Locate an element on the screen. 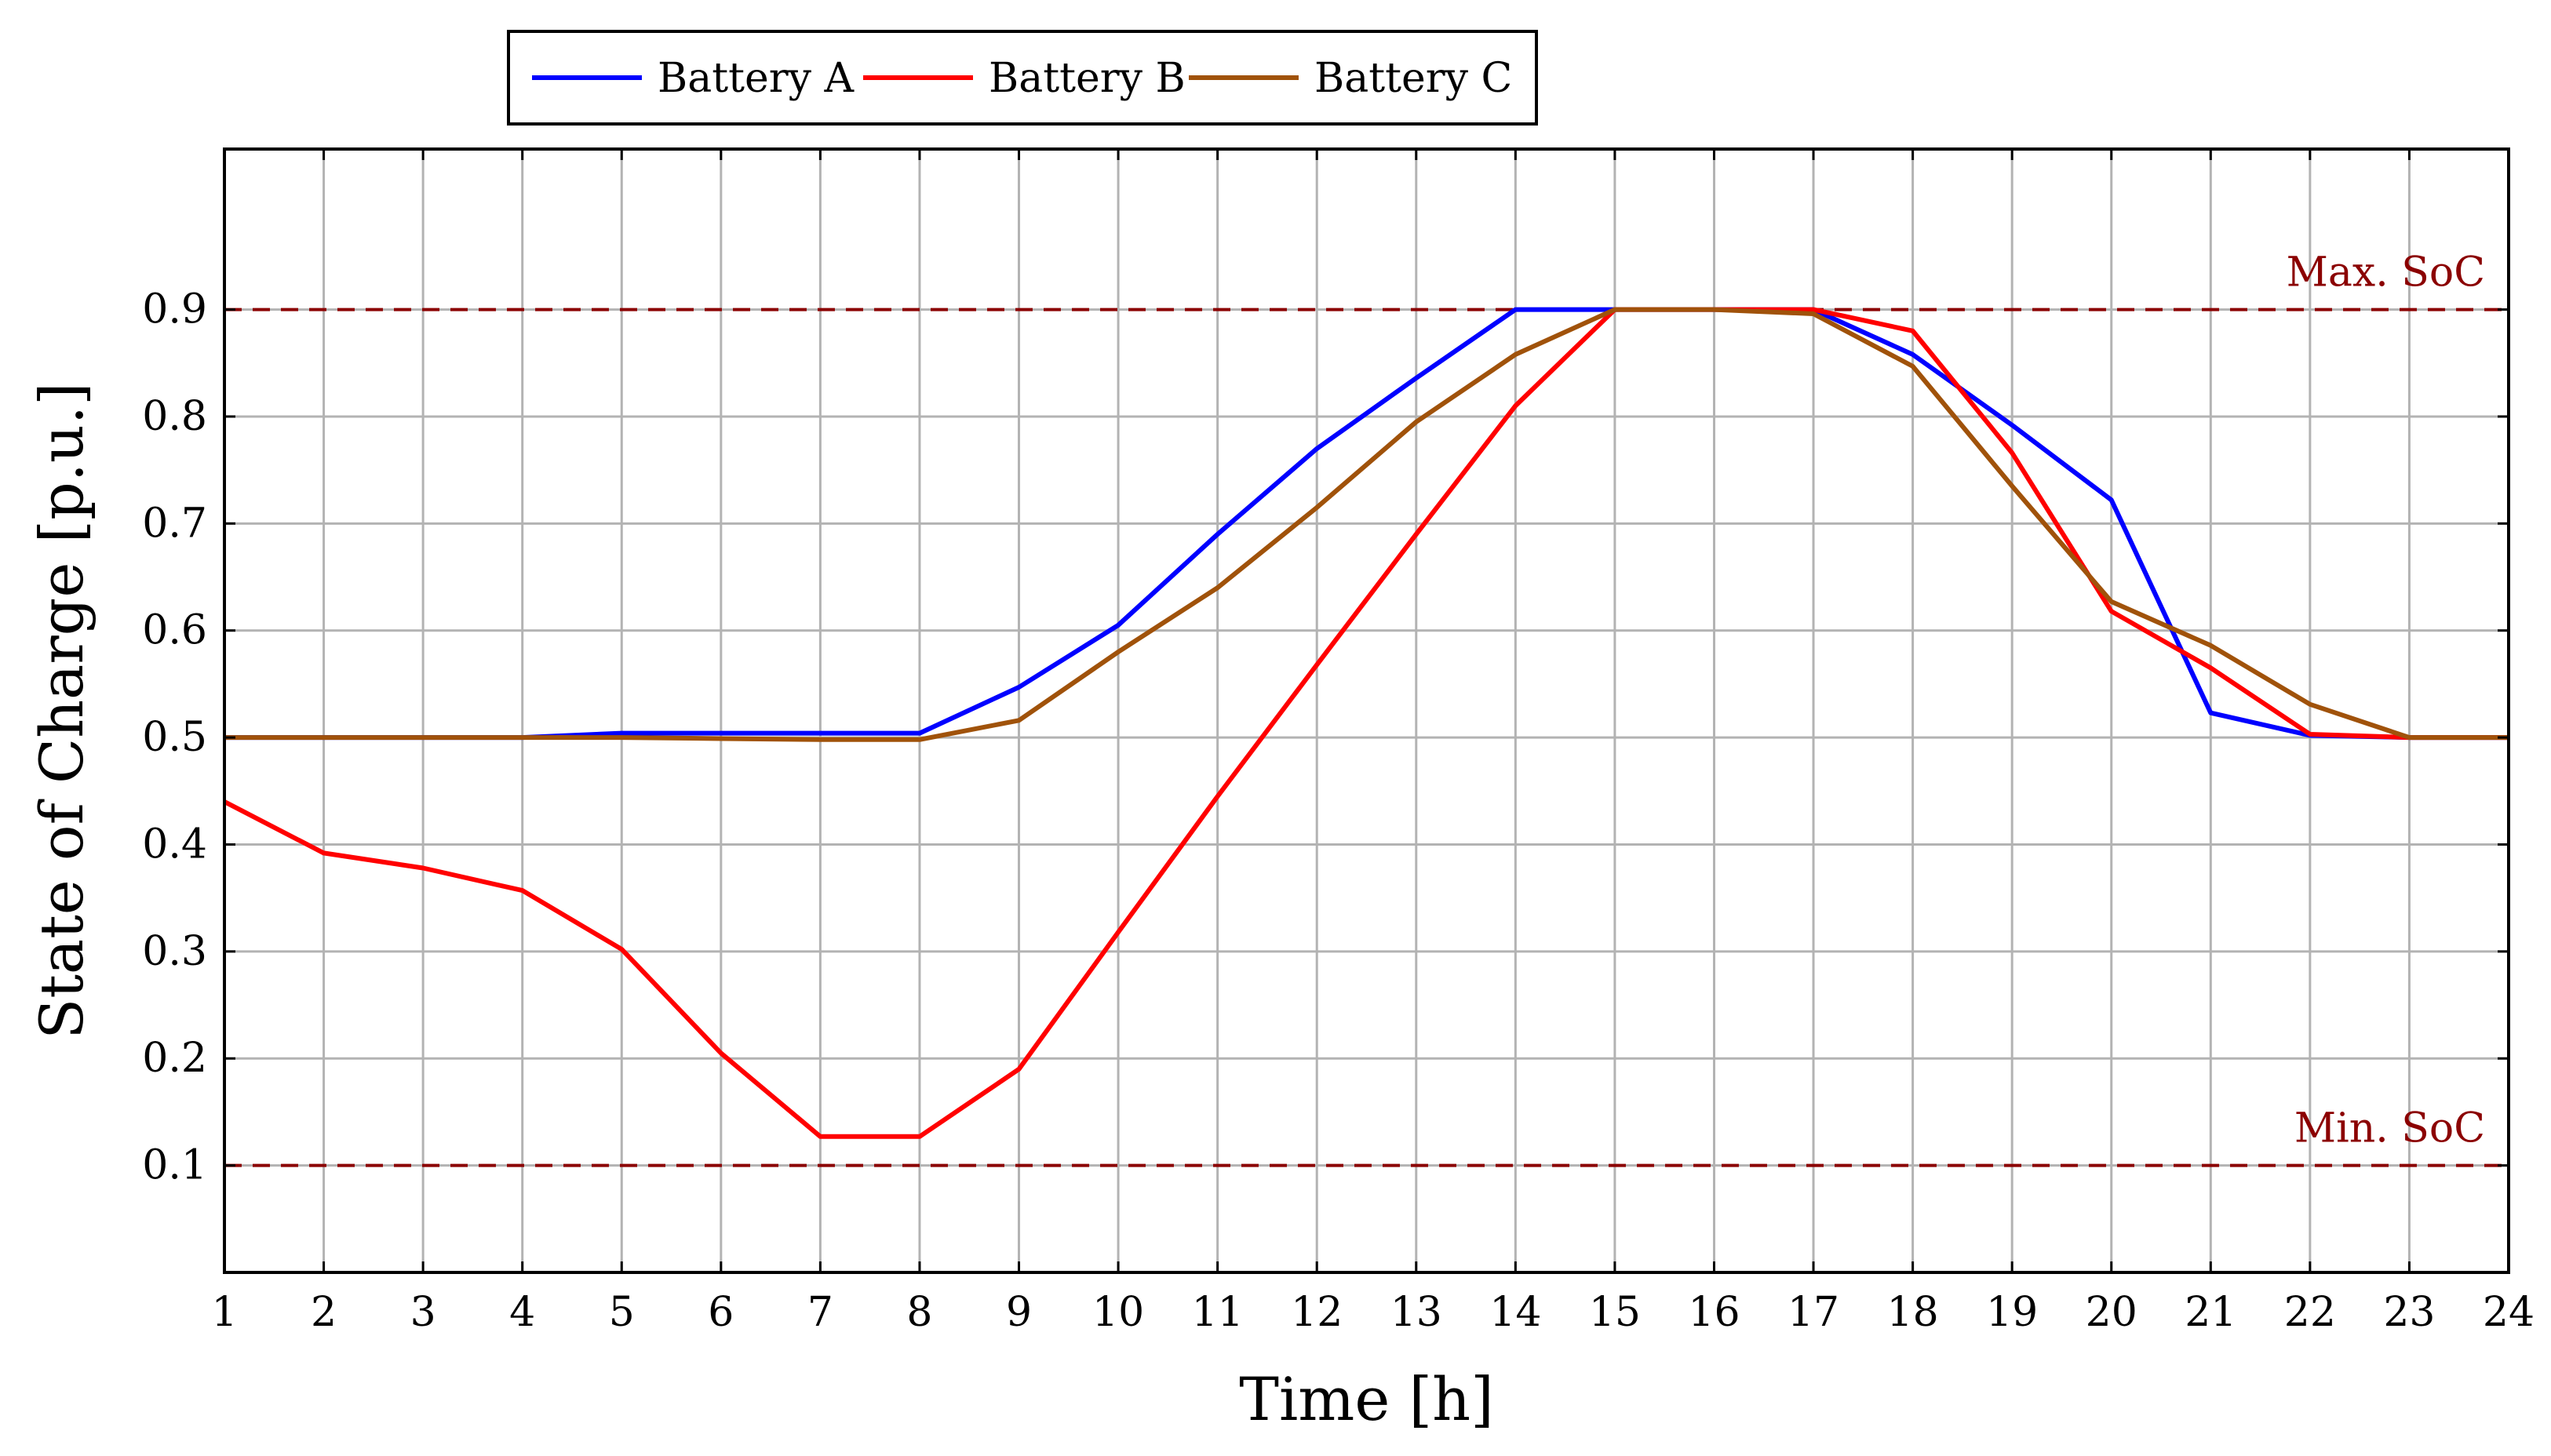  y-tick-label: 0.1 is located at coordinates (174, 1165).